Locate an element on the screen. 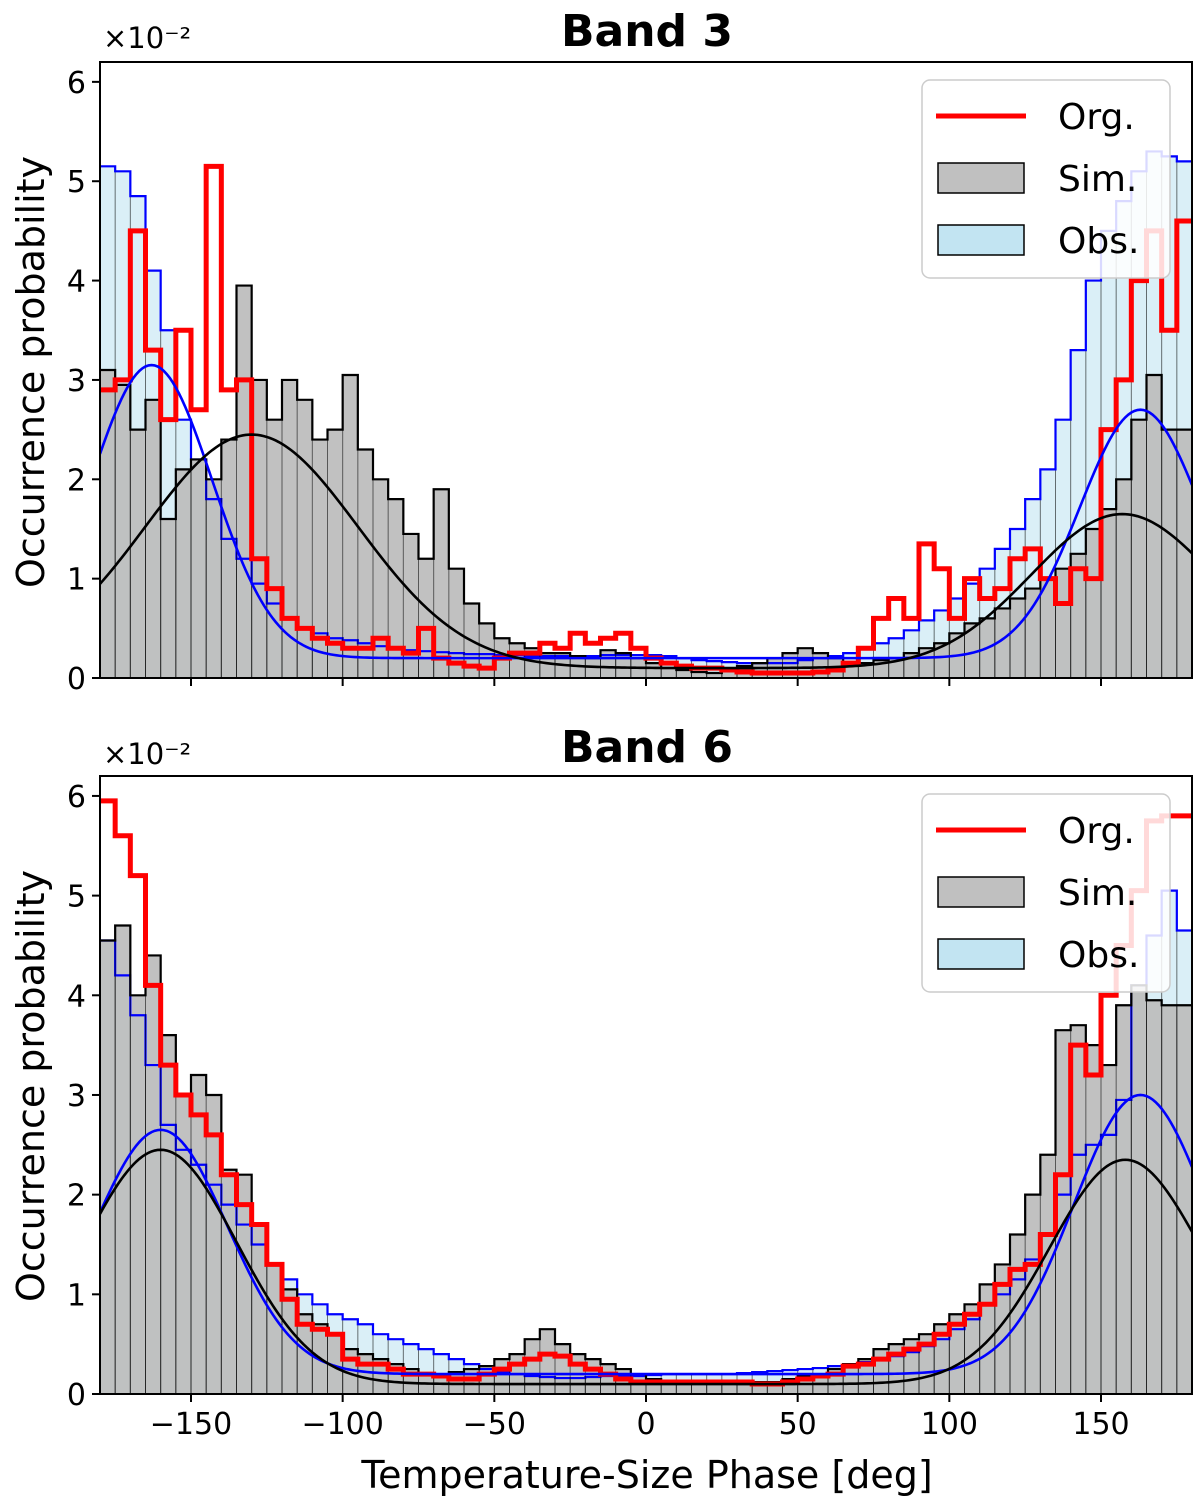 This screenshot has width=1200, height=1508. x-tick-label: −50 is located at coordinates (494, 1424).